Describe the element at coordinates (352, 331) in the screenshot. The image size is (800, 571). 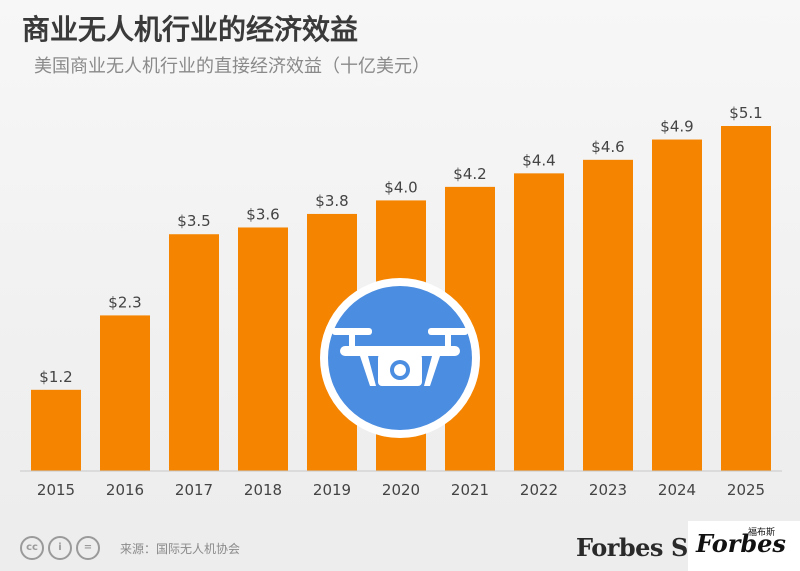
I see `rotor-left` at that location.